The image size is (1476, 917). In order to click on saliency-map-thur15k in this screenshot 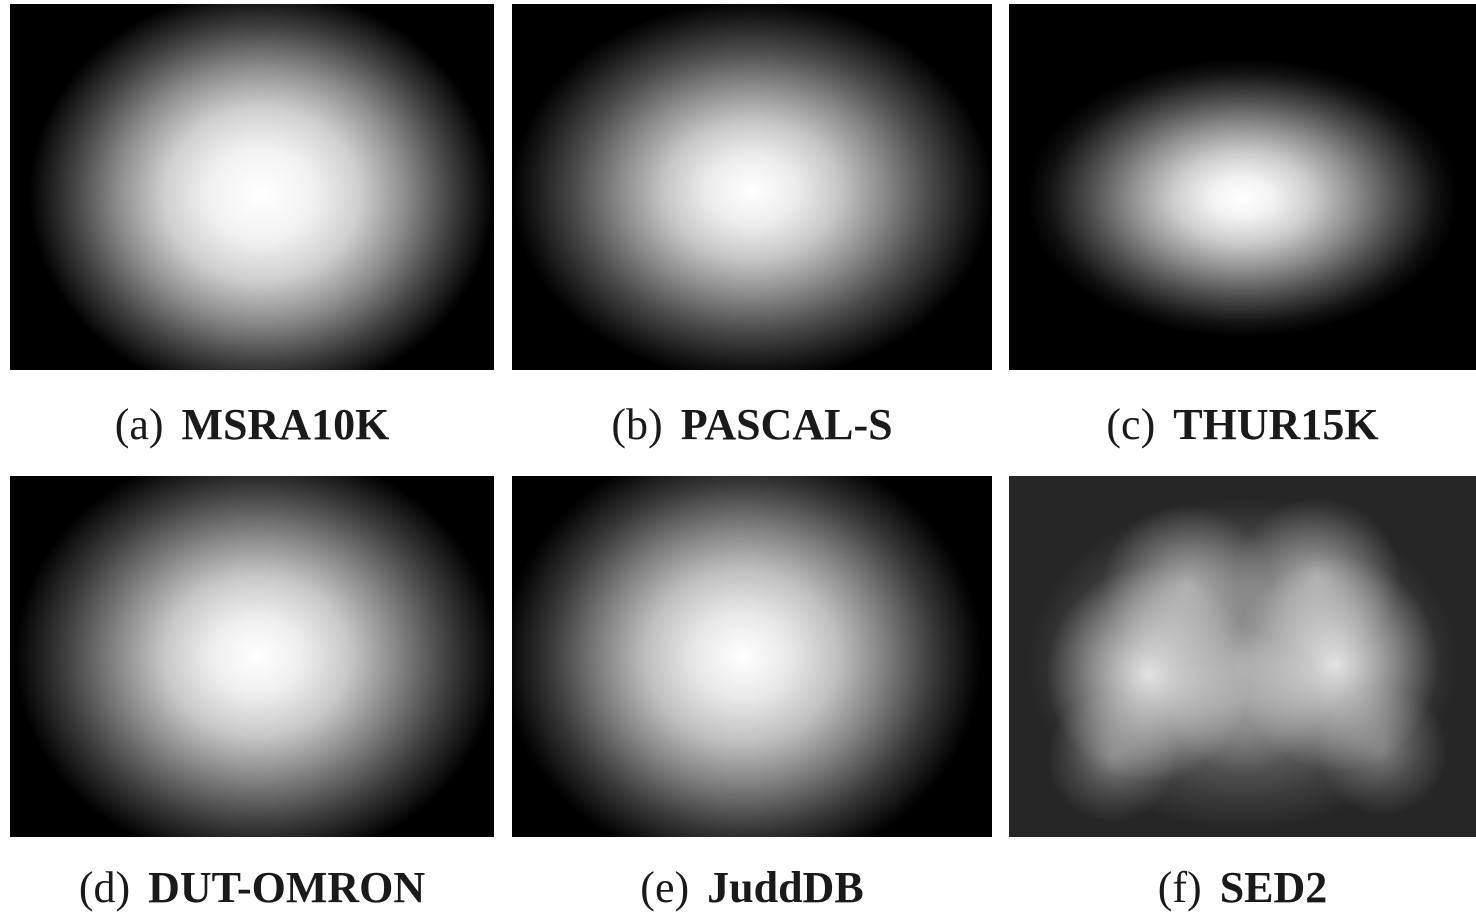, I will do `click(1242, 187)`.